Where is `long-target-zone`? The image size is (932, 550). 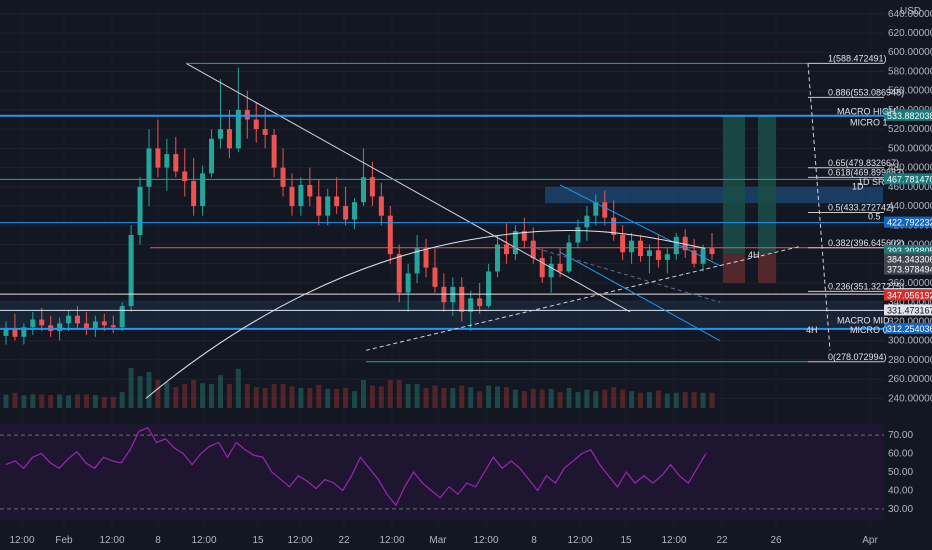
long-target-zone is located at coordinates (767, 185).